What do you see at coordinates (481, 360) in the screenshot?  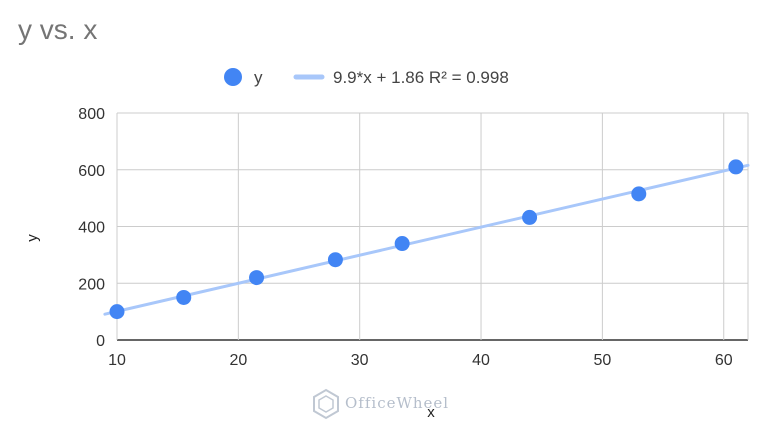 I see `x-tick-label: 40` at bounding box center [481, 360].